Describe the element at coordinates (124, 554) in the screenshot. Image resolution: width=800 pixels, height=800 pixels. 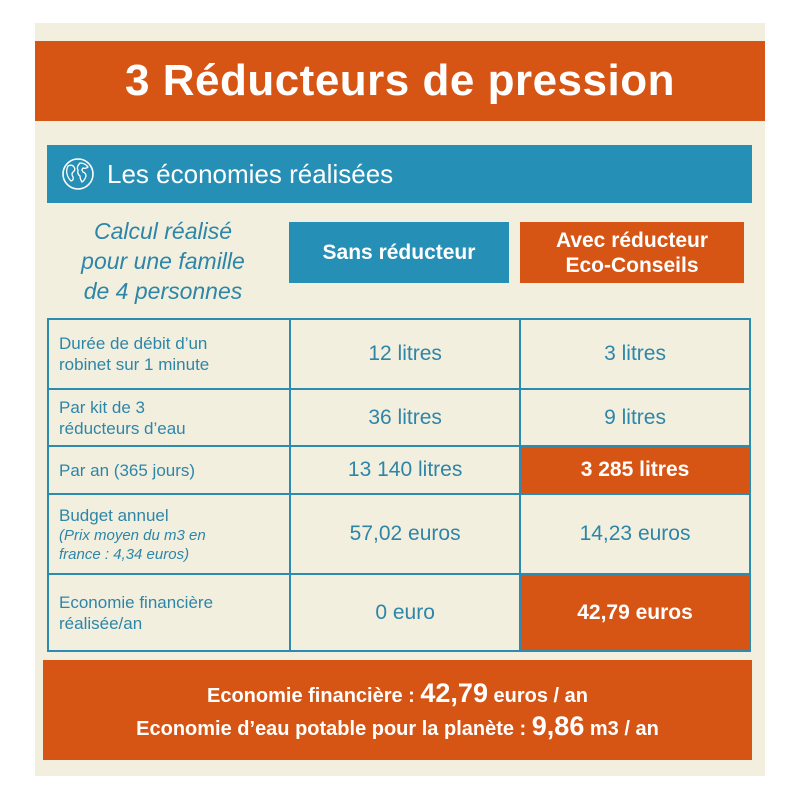
I see `row-sublabel: france : 4,34 euros)` at that location.